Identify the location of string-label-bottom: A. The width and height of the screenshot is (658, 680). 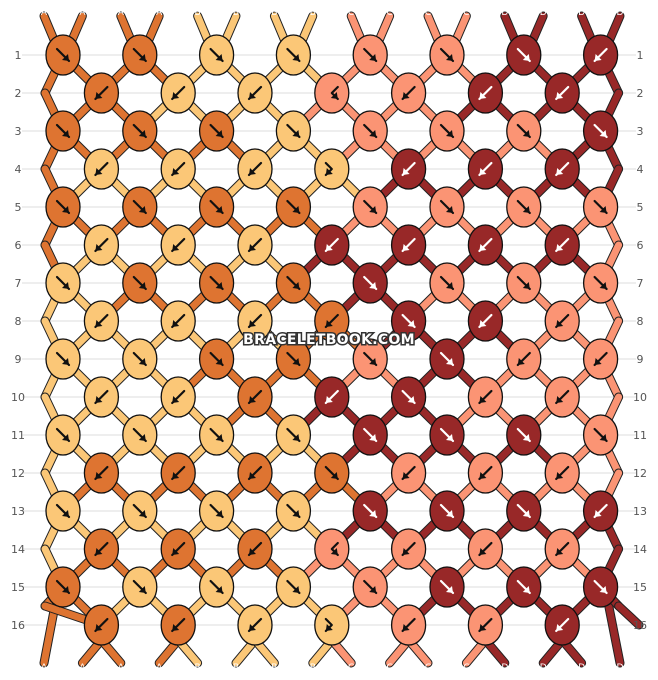
(44, 668).